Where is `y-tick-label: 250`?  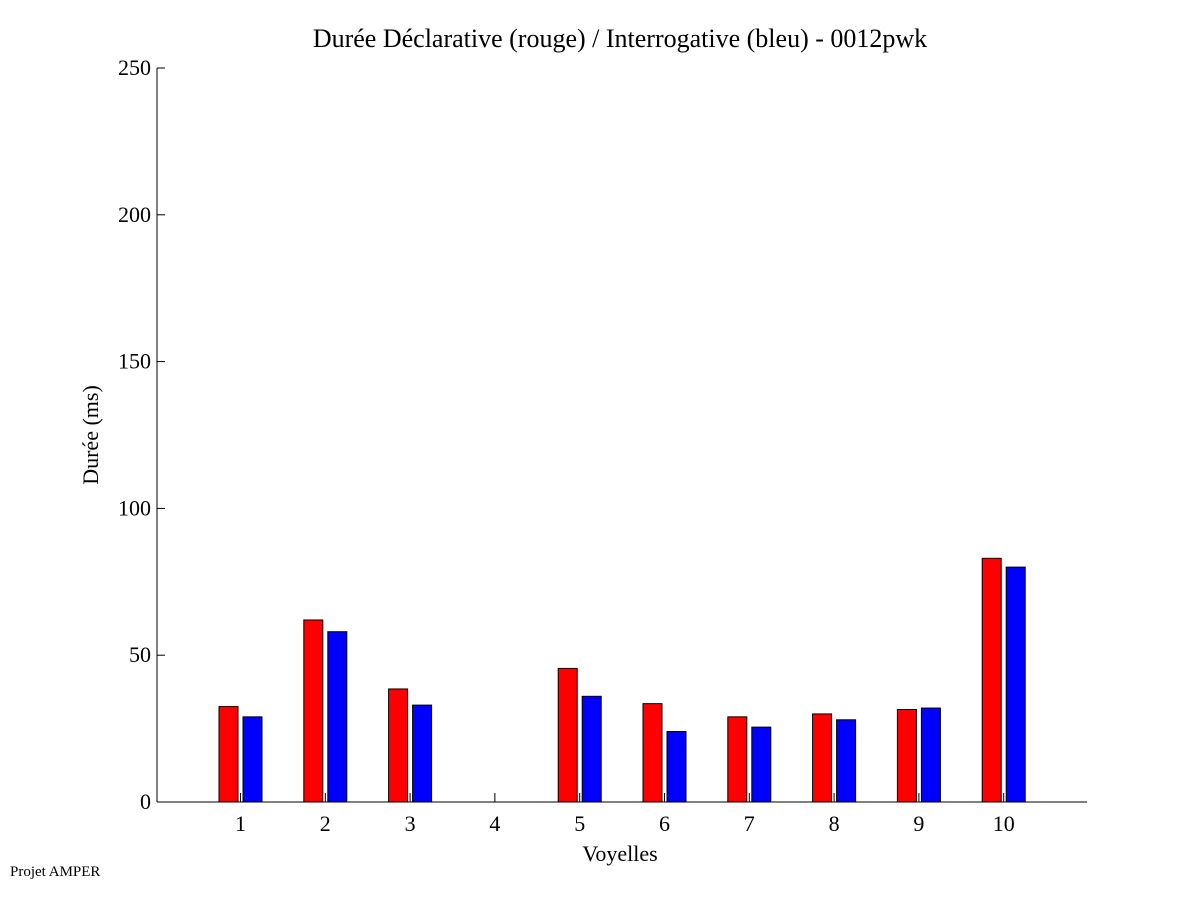 y-tick-label: 250 is located at coordinates (134, 67).